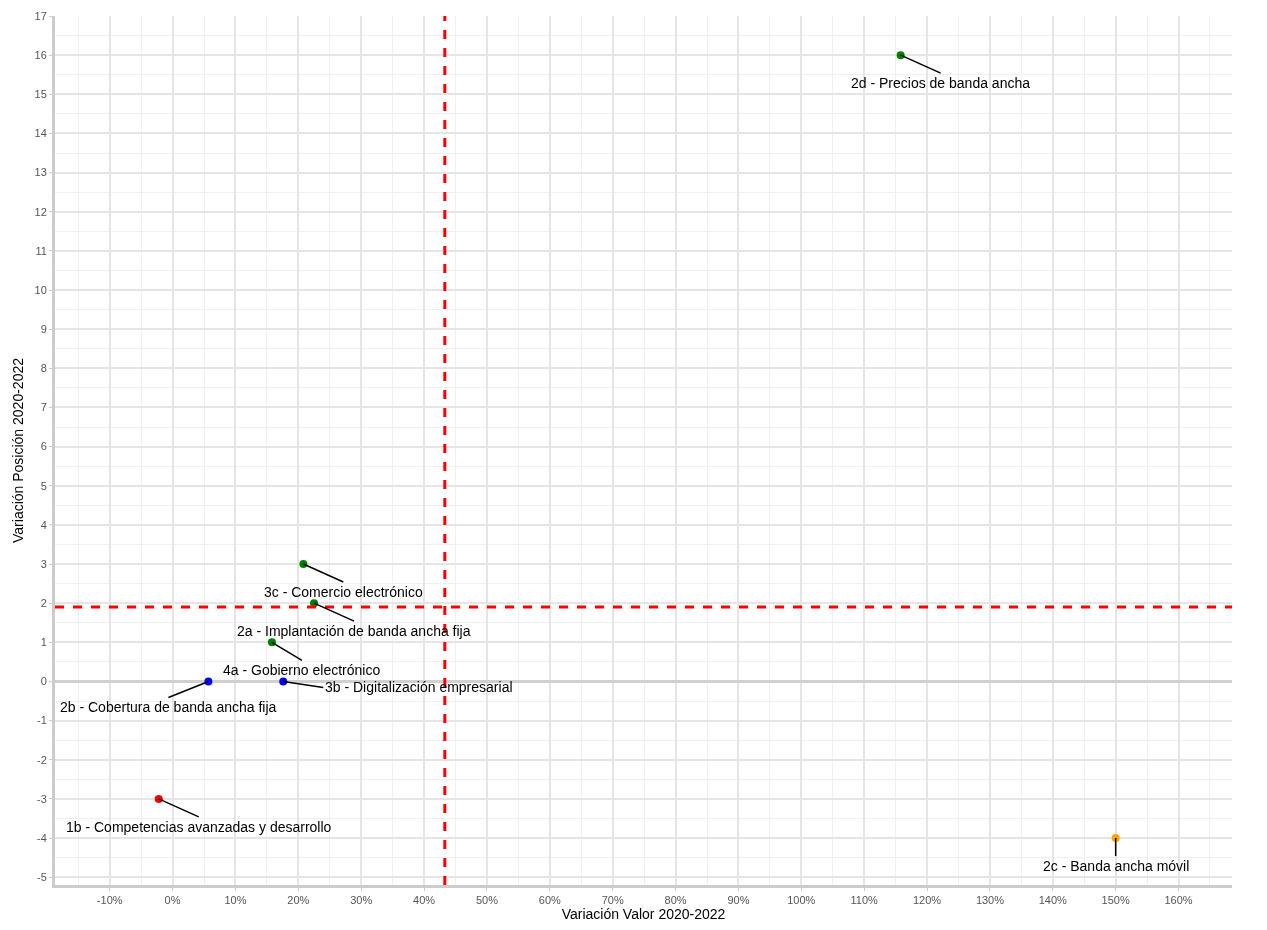  What do you see at coordinates (43, 524) in the screenshot?
I see `y-tick-label: 4` at bounding box center [43, 524].